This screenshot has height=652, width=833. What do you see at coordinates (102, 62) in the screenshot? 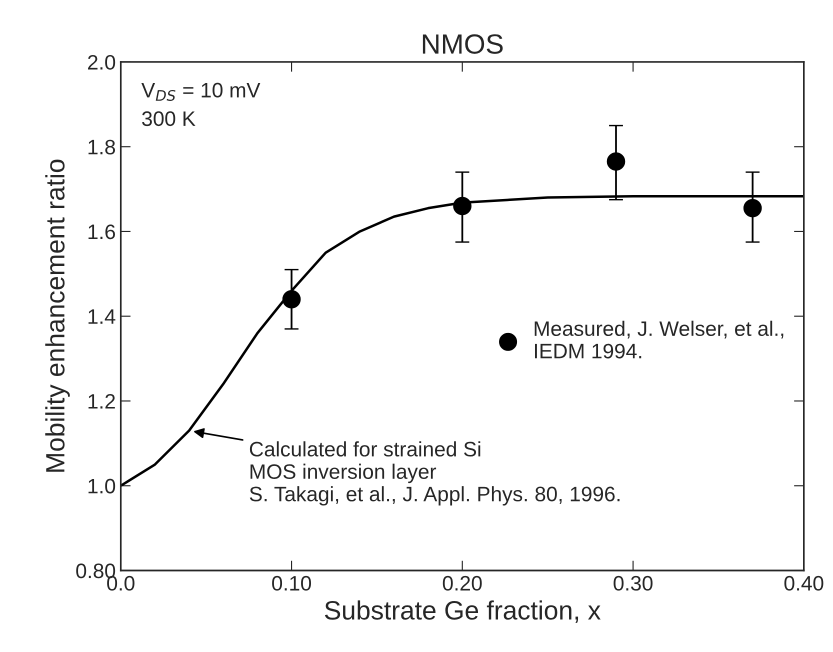
I see `y-tick-label: 2.0` at bounding box center [102, 62].